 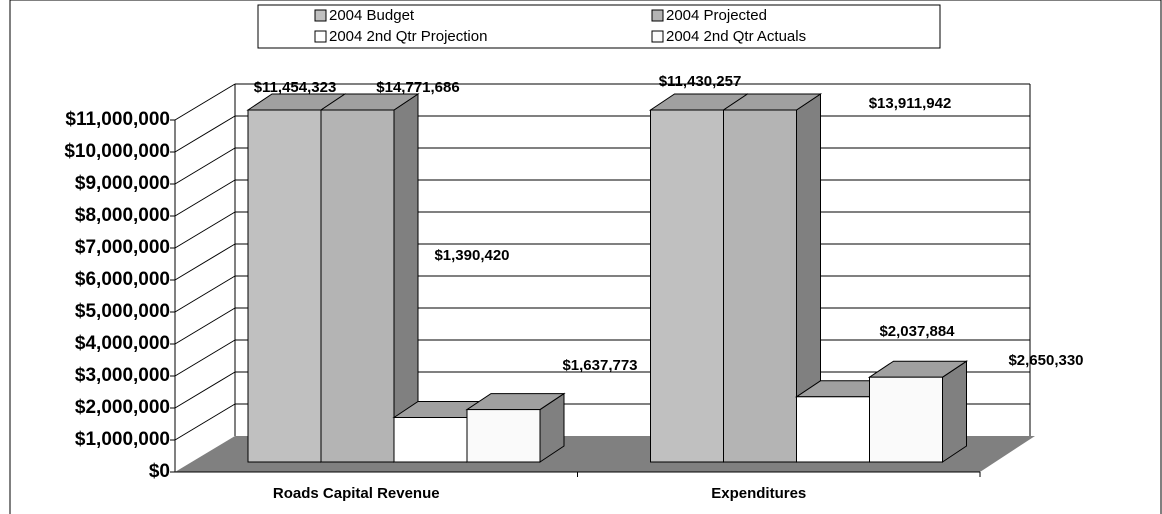 I want to click on bar-side, so click(x=954, y=411).